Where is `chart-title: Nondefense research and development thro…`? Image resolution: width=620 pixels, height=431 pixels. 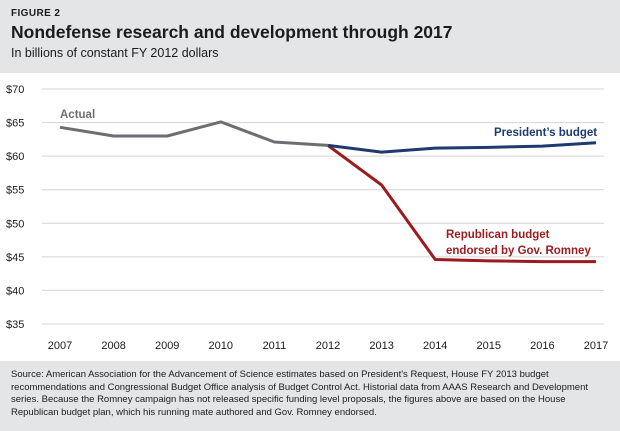
chart-title: Nondefense research and development thro… is located at coordinates (232, 32).